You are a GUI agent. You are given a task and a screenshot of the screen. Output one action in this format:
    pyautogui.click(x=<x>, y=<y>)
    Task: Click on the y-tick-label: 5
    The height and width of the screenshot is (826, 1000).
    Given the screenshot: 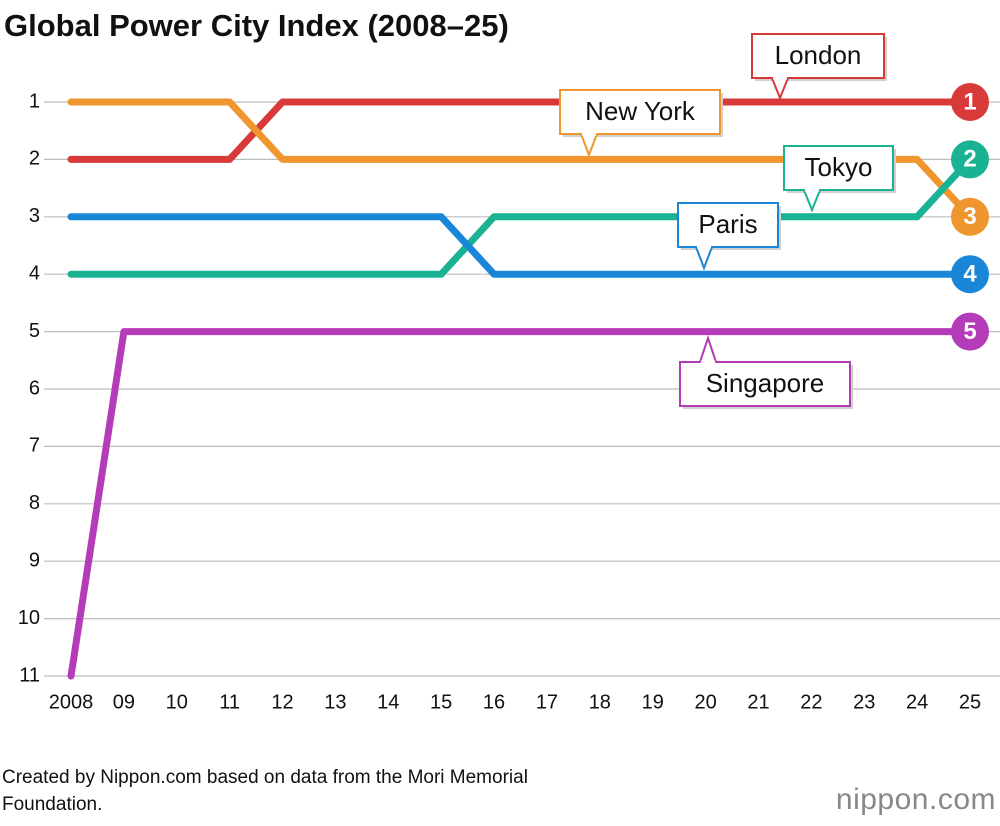 What is the action you would take?
    pyautogui.click(x=34, y=331)
    